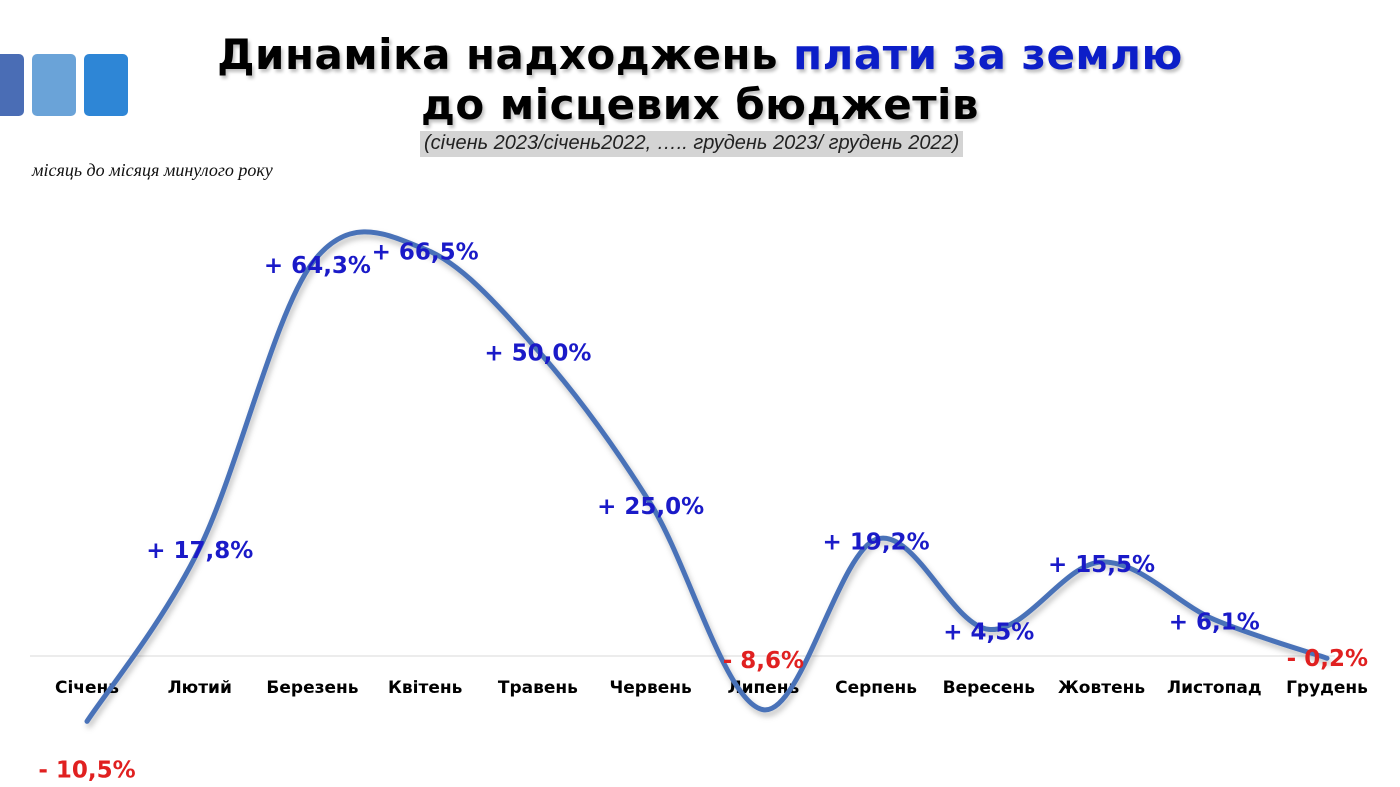 The image size is (1400, 787). Describe the element at coordinates (650, 507) in the screenshot. I see `data-label: + 25,0%` at that location.